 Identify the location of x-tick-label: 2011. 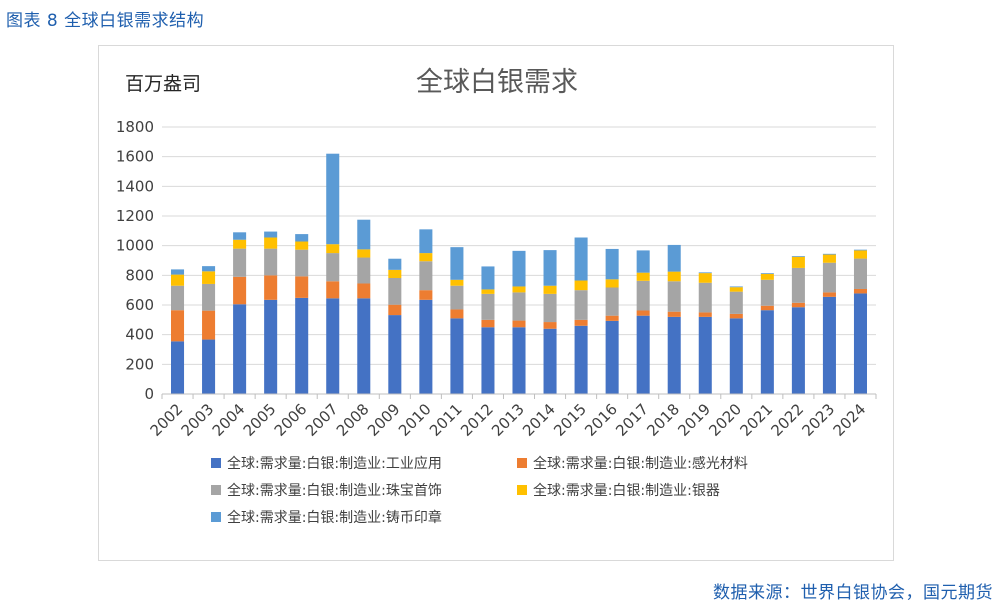
(446, 420).